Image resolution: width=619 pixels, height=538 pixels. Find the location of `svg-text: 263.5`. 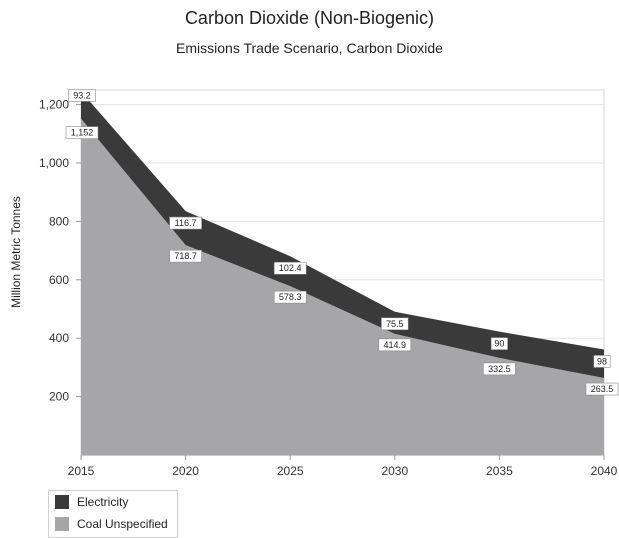

svg-text: 263.5 is located at coordinates (602, 389).